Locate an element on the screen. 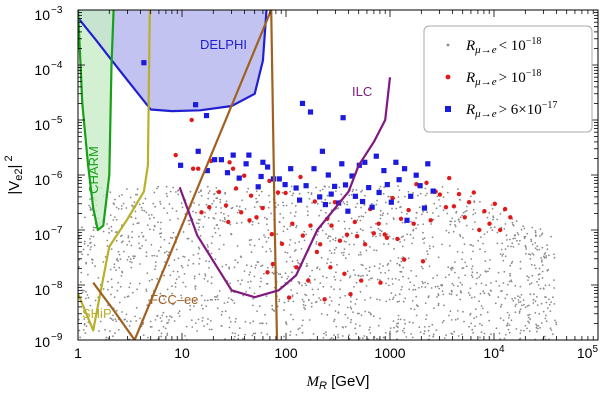 The image size is (614, 397). x-tick-label-1000: 1000 is located at coordinates (389, 353).